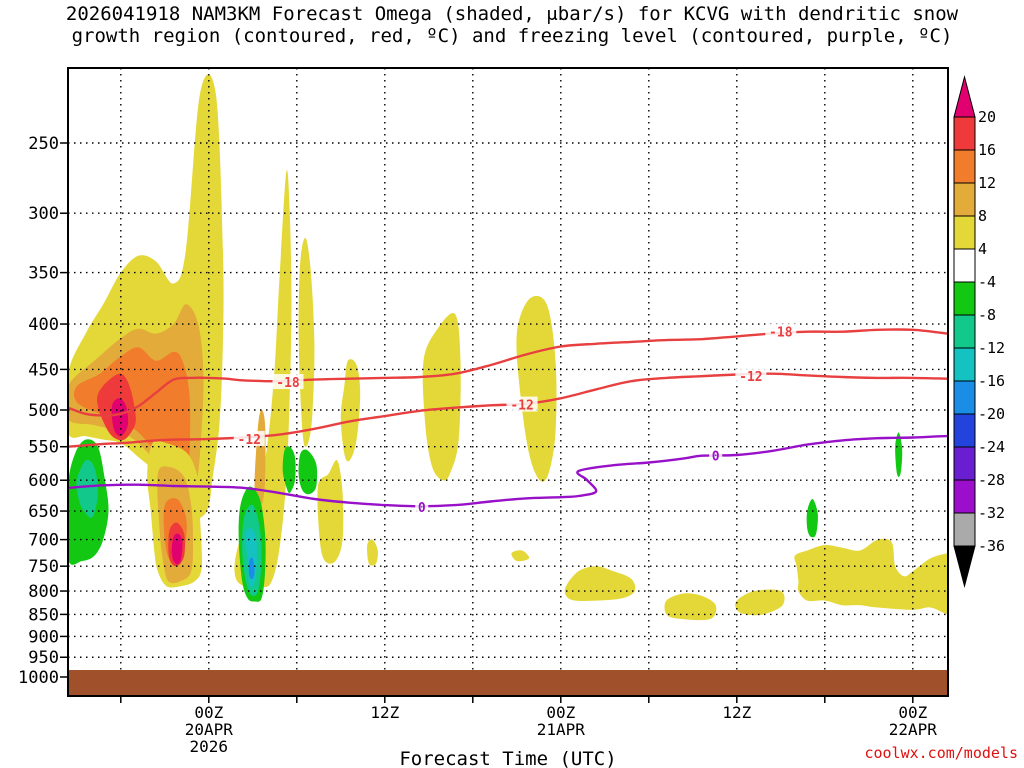 This screenshot has height=768, width=1024. Describe the element at coordinates (987, 117) in the screenshot. I see `colorbar-label-0: 20` at that location.